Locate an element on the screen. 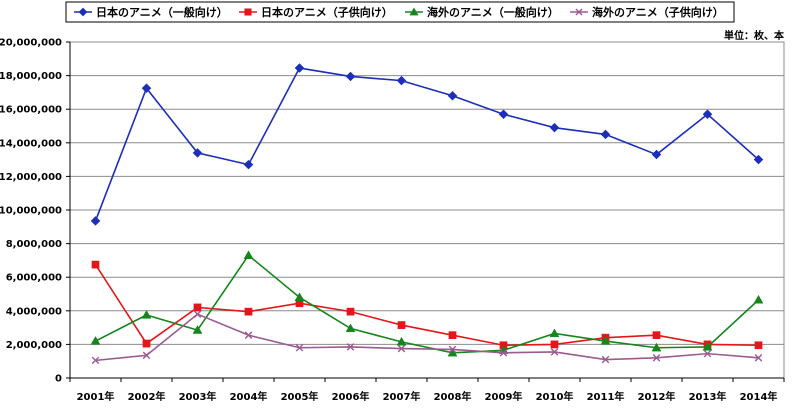 The height and width of the screenshot is (411, 800). legend-label: 日本のアニメ（子供向け） is located at coordinates (327, 12).